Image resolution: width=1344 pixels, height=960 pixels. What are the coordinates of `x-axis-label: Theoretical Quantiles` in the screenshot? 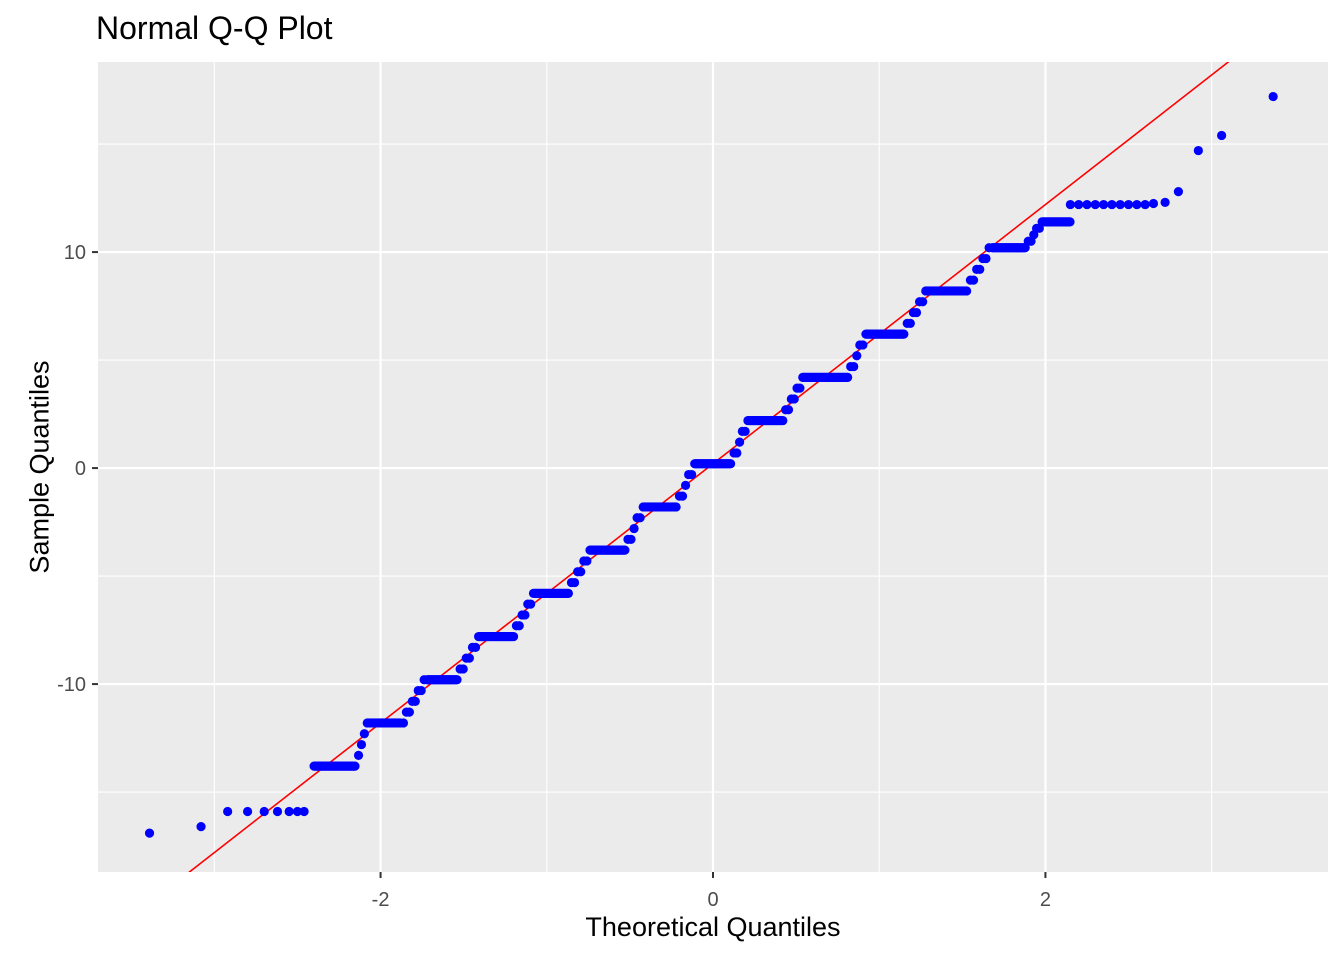 It's located at (713, 927).